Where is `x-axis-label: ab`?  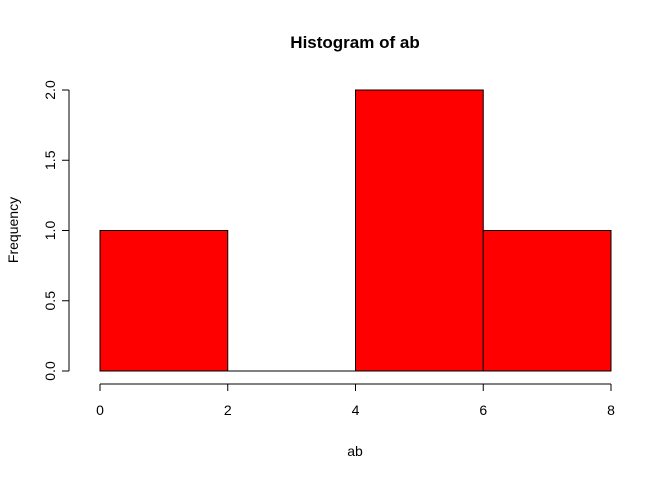 x-axis-label: ab is located at coordinates (355, 451).